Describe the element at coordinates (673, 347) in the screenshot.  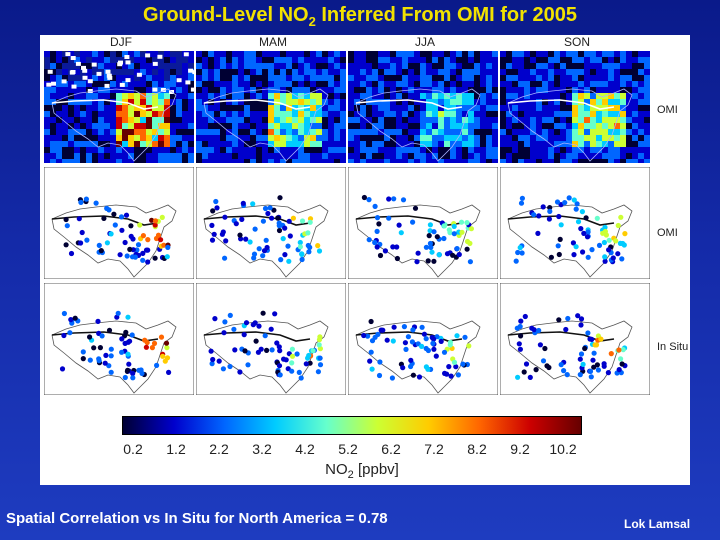
I see `row-label-insitu: In Situ` at that location.